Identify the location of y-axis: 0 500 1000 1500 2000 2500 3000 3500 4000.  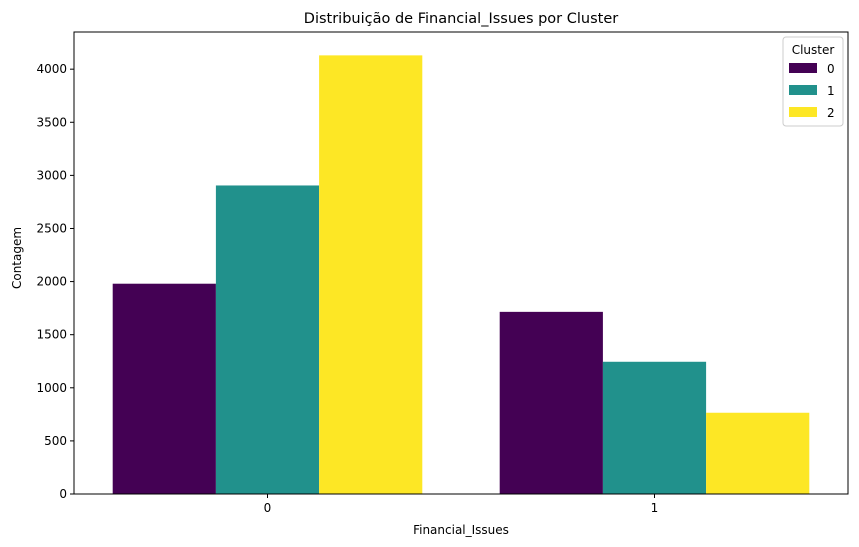
(55, 281).